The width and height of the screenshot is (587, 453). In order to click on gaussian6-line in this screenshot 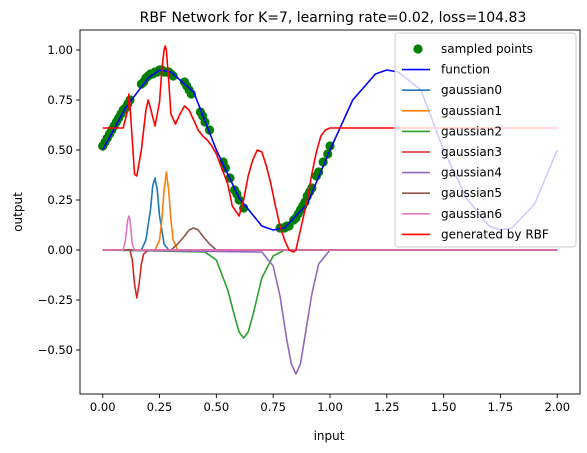, I will do `click(330, 233)`.